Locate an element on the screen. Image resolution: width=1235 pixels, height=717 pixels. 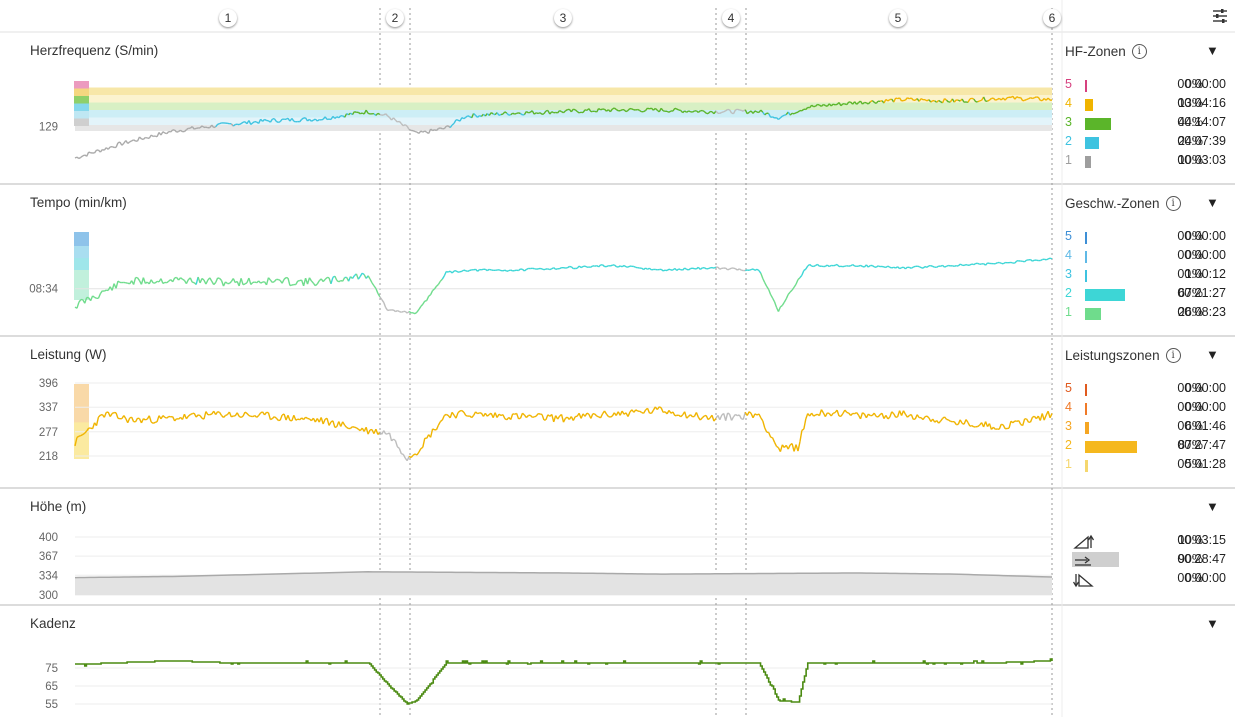
y-tick-label: 65 is located at coordinates (51, 687).